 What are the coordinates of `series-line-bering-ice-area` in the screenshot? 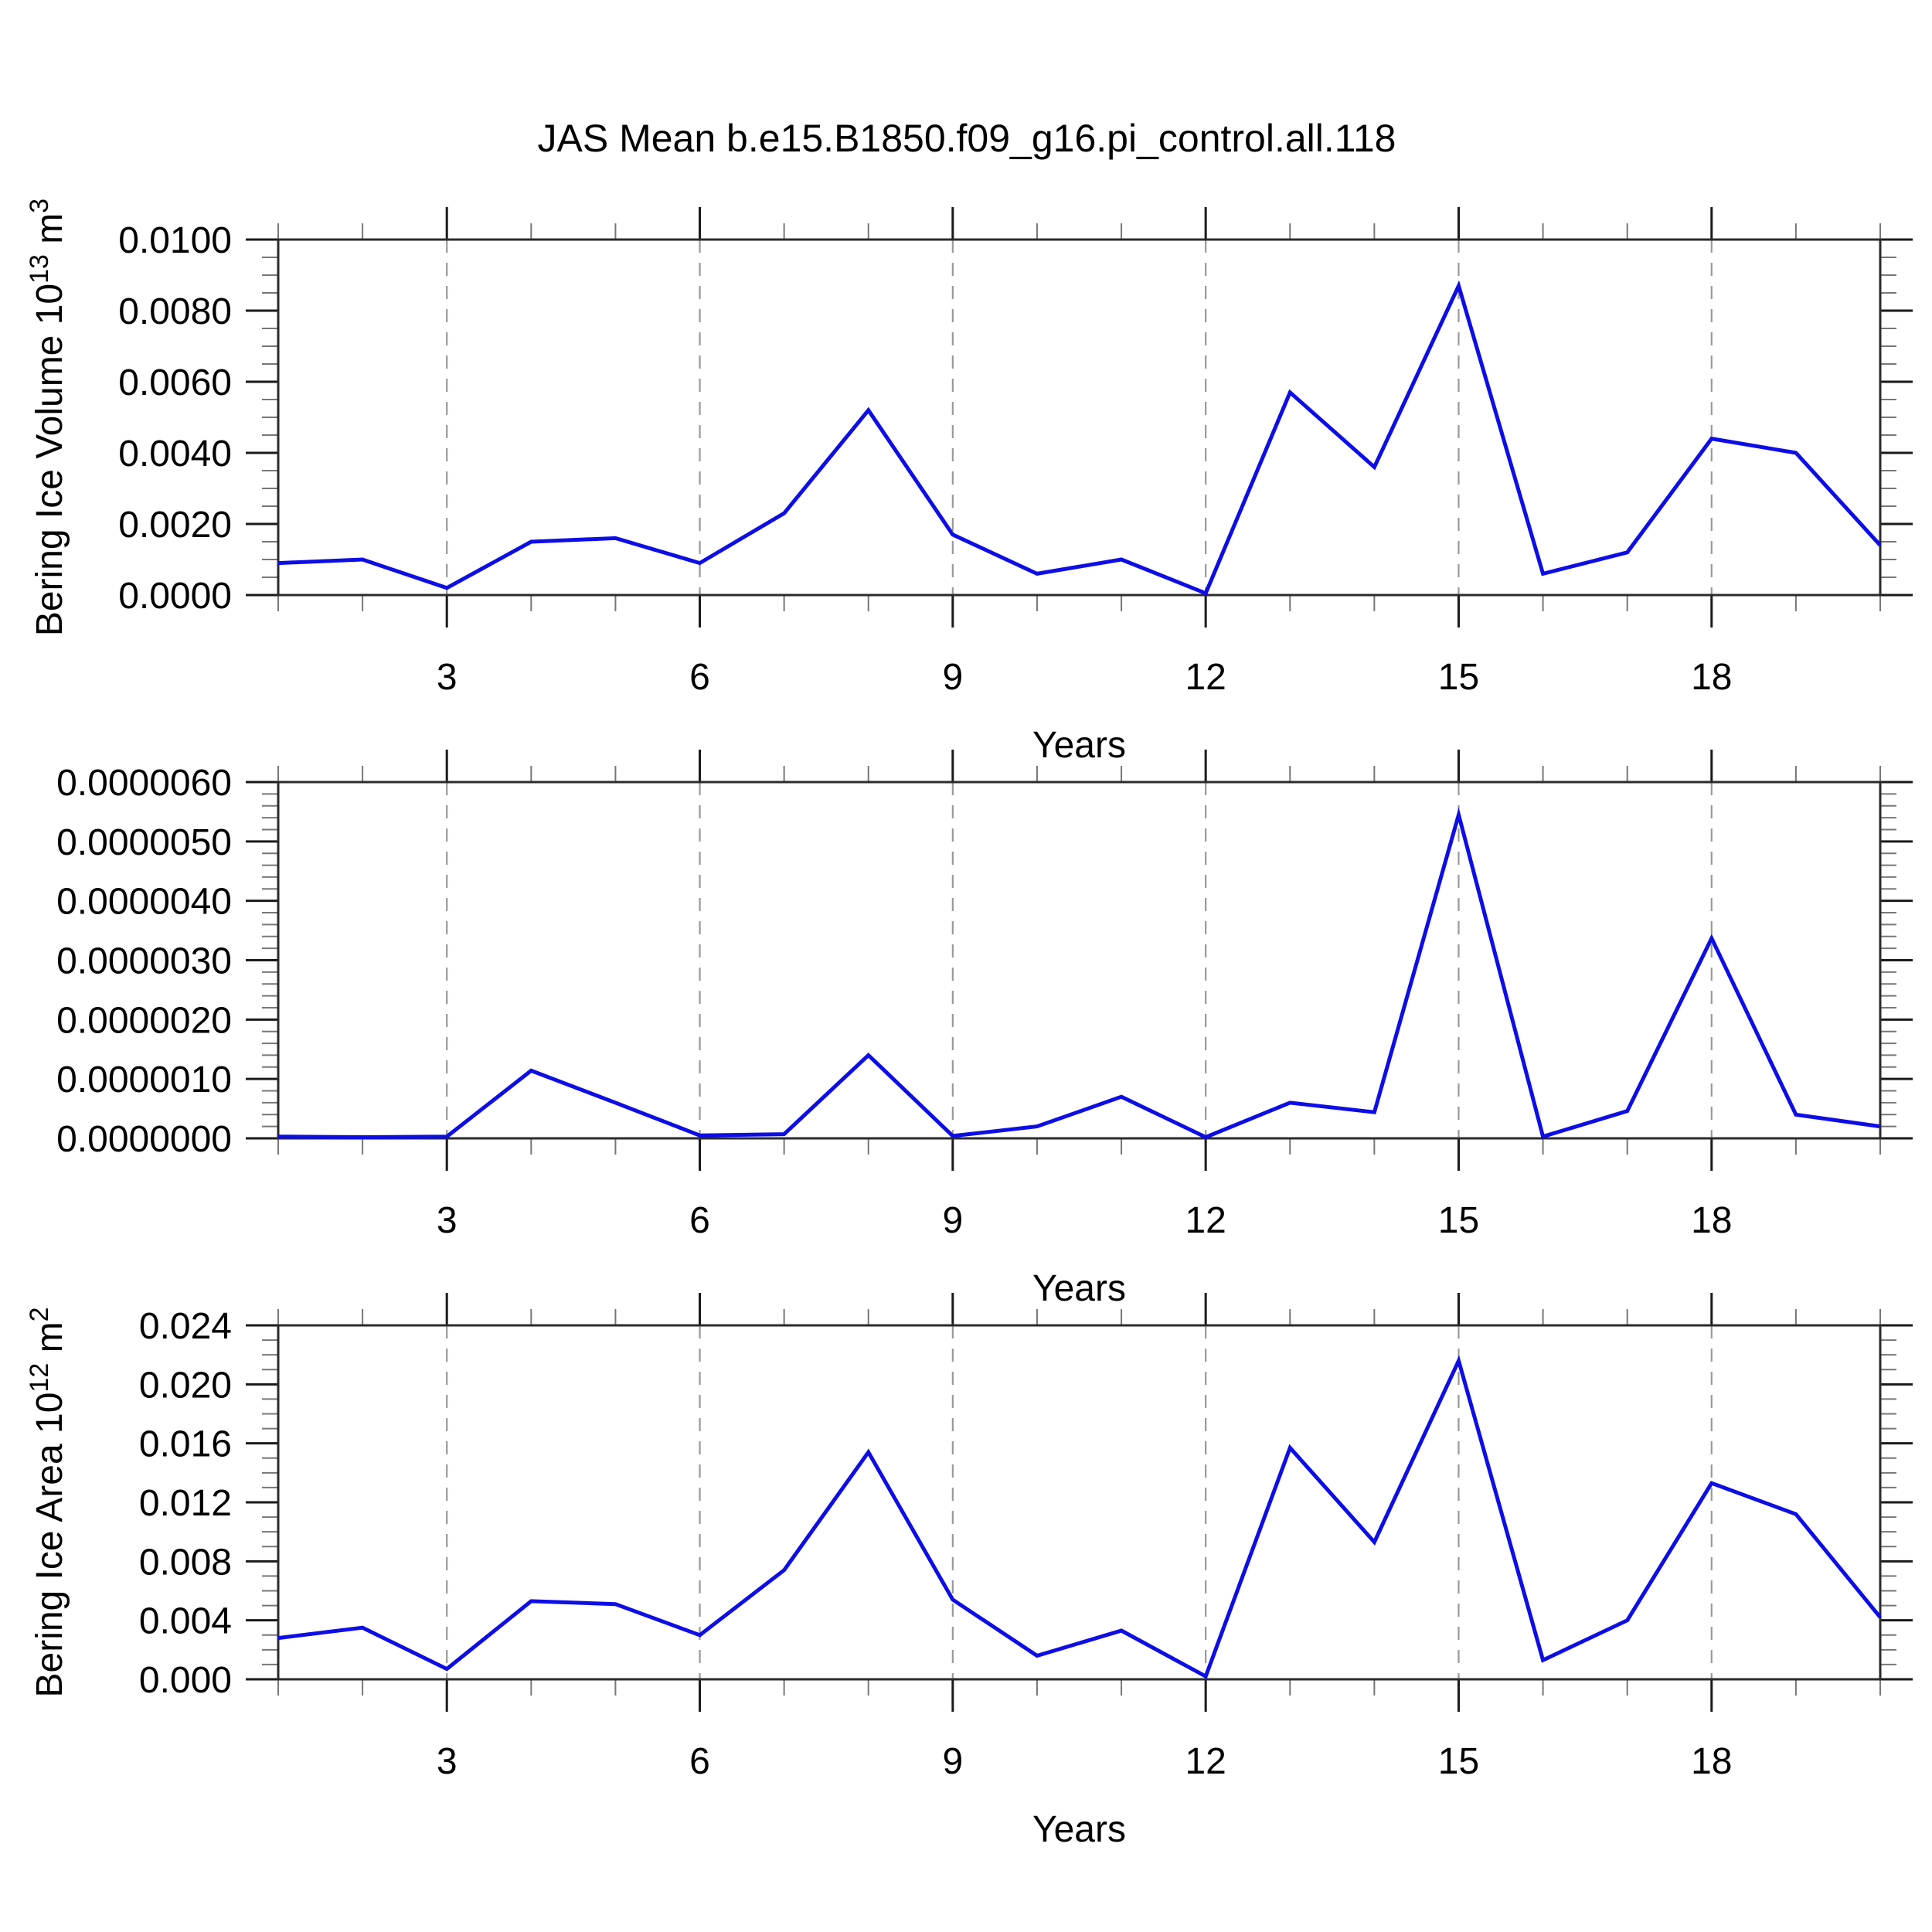 It's located at (1079, 1517).